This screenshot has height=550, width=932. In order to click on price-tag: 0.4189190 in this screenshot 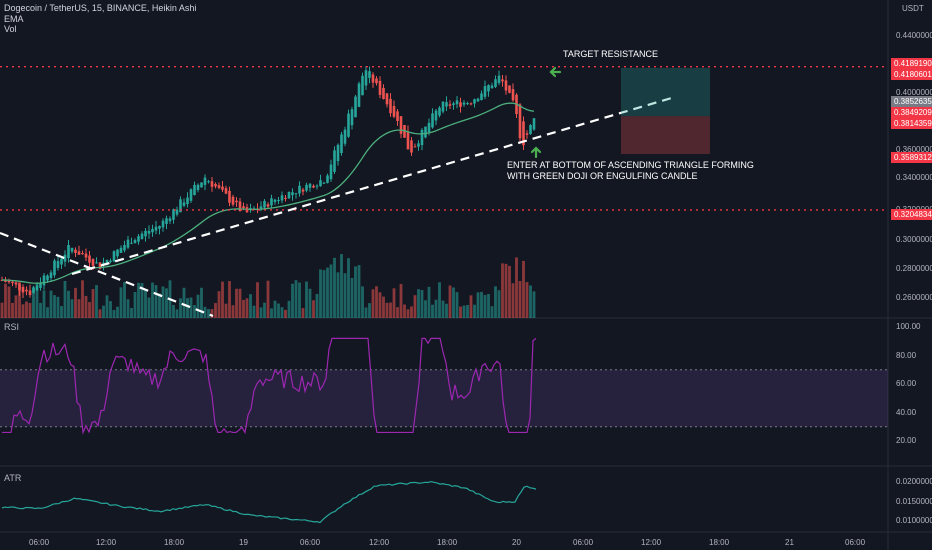, I will do `click(911, 63)`.